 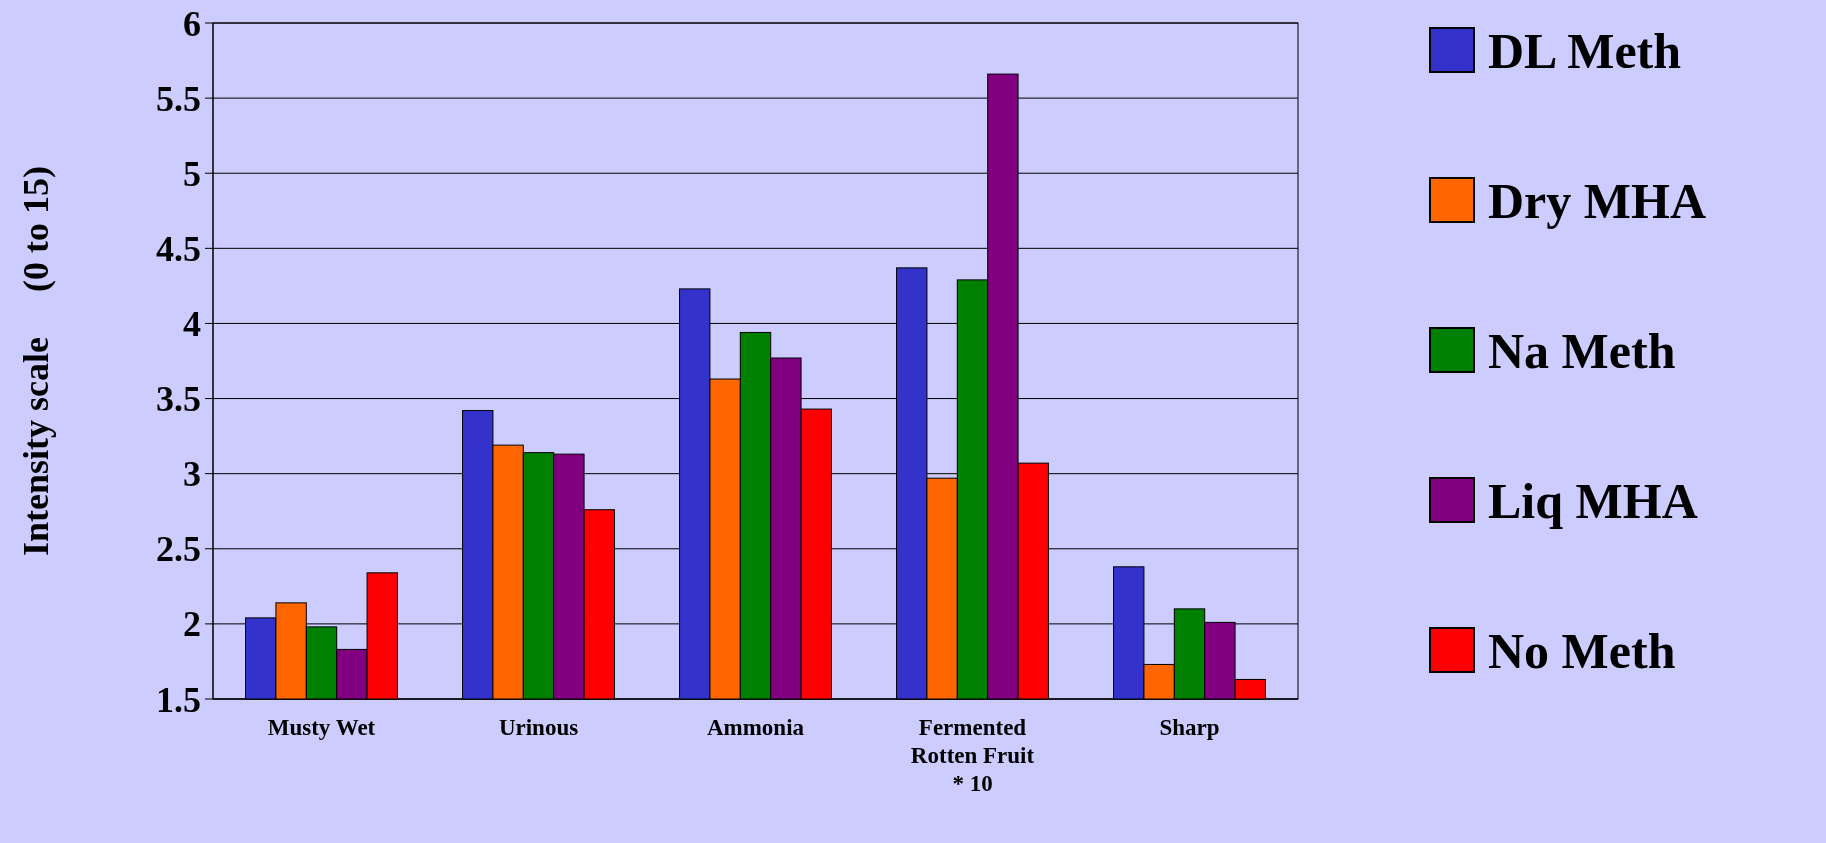 I want to click on legend-label: No Meth, so click(x=1582, y=650).